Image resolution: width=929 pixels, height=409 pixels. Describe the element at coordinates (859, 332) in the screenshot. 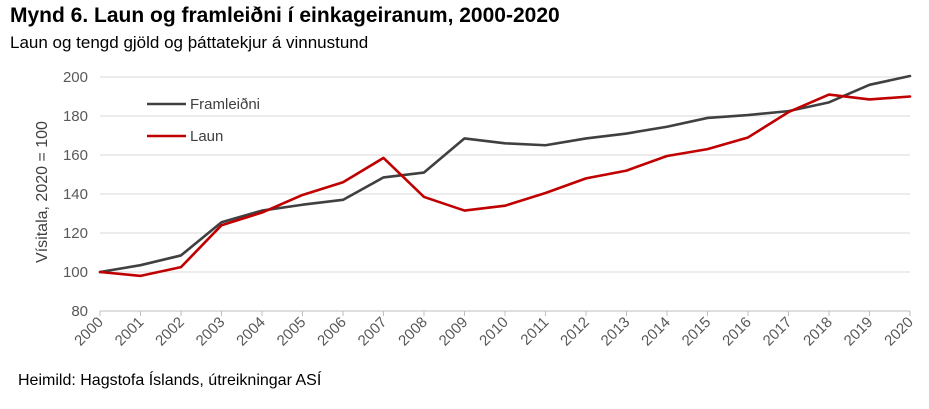

I see `x-tick-label: 2019` at that location.